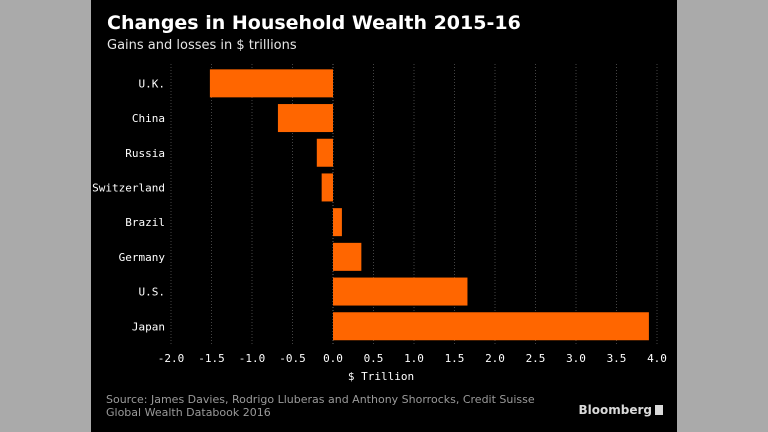 This screenshot has height=432, width=768. What do you see at coordinates (145, 153) in the screenshot?
I see `category-label: Russia` at bounding box center [145, 153].